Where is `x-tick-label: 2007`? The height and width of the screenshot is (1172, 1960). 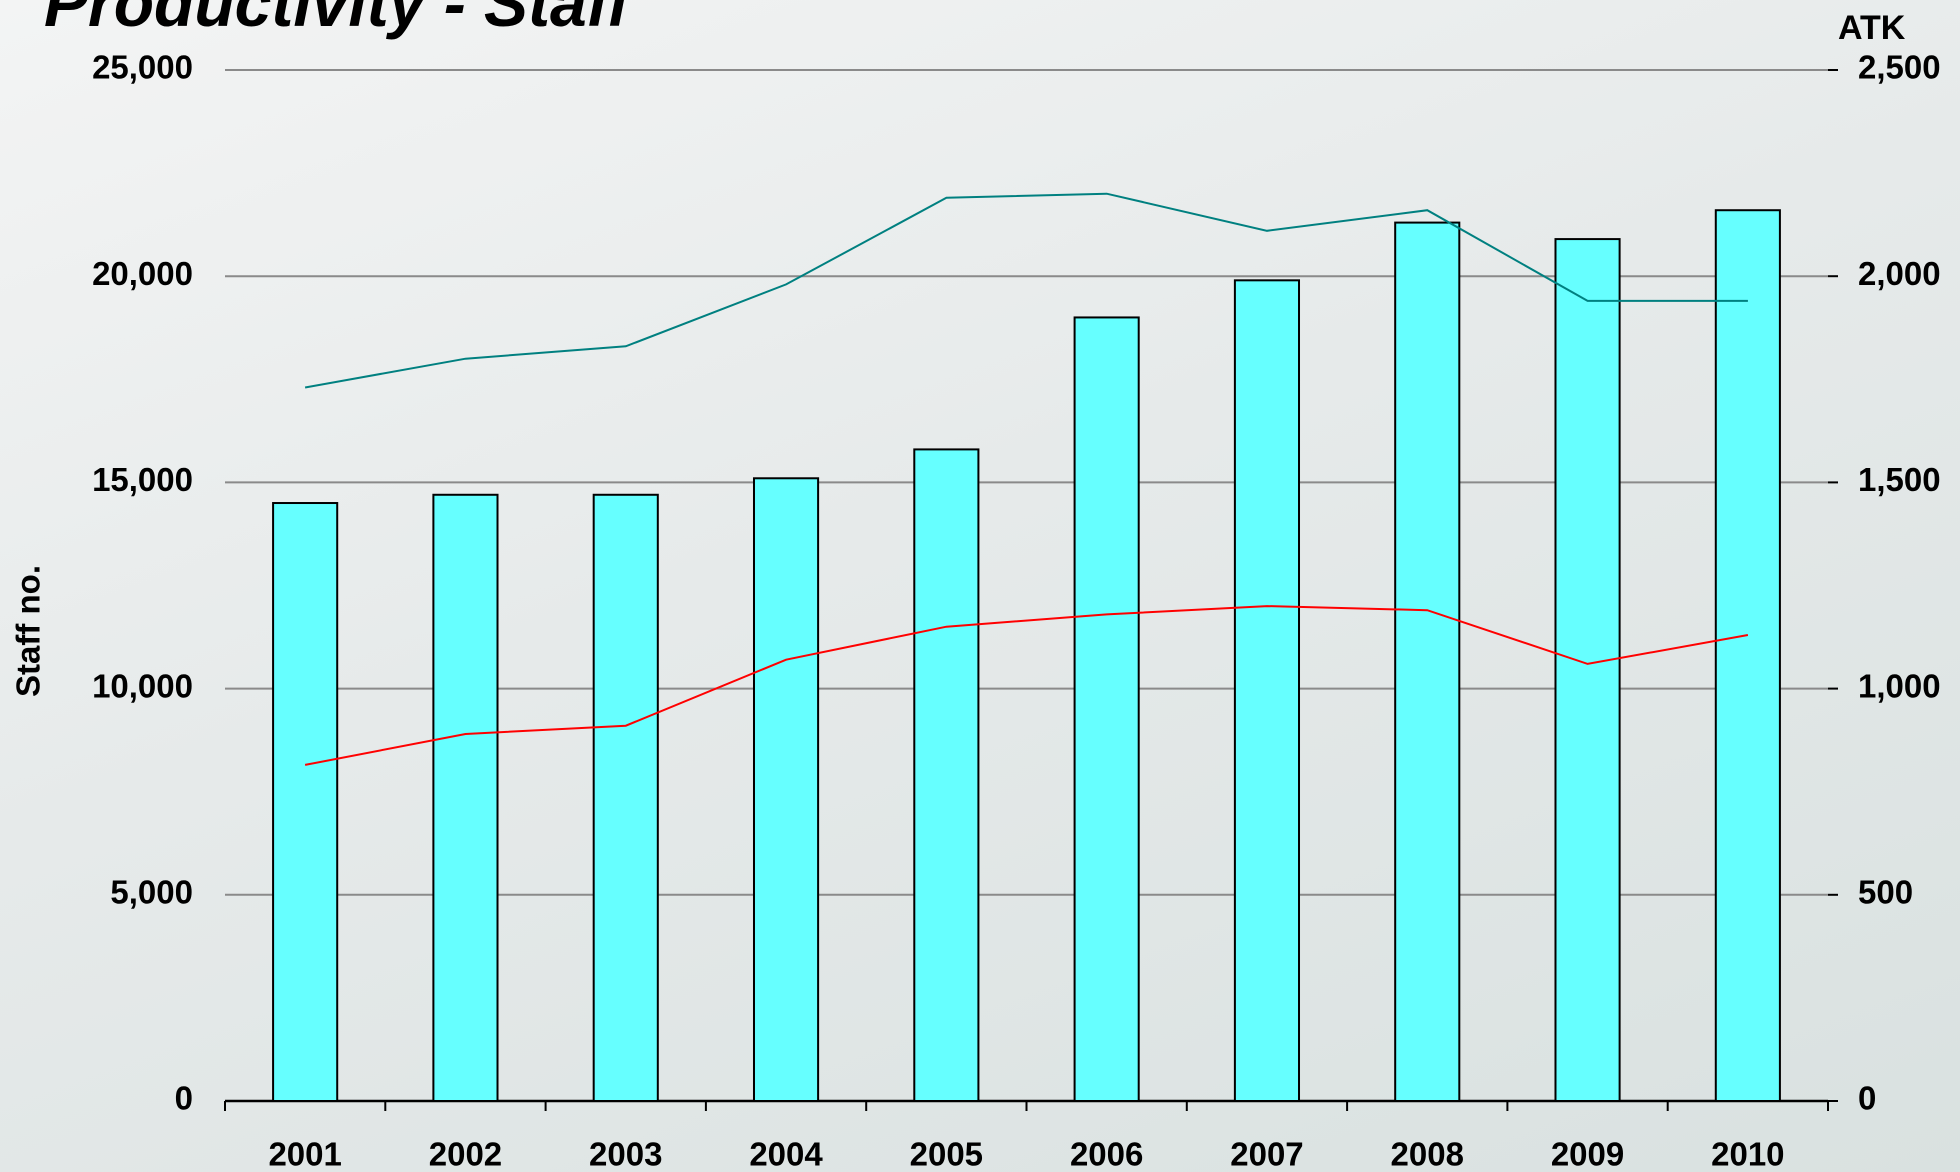 x-tick-label: 2007 is located at coordinates (1266, 1154).